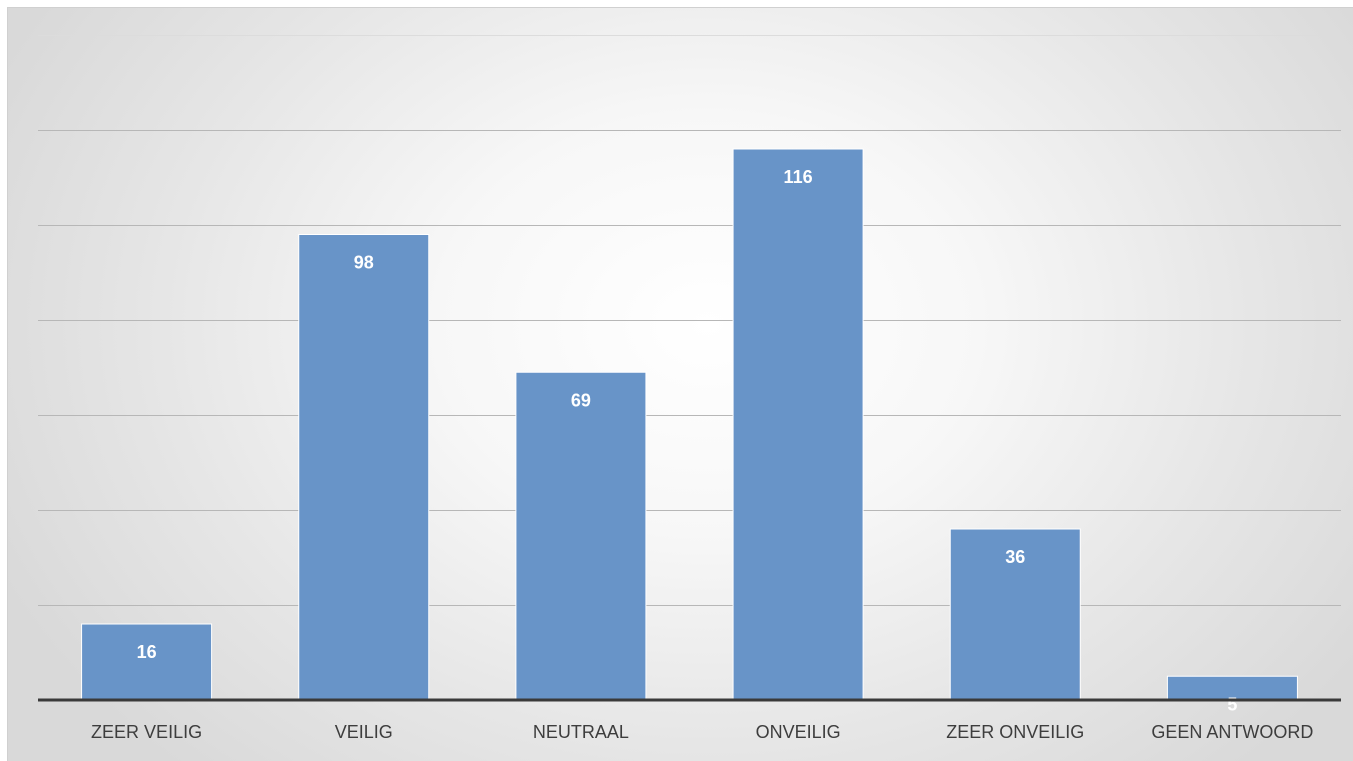  Describe the element at coordinates (1232, 732) in the screenshot. I see `x-tick-label: GEEN ANTWOORD` at that location.